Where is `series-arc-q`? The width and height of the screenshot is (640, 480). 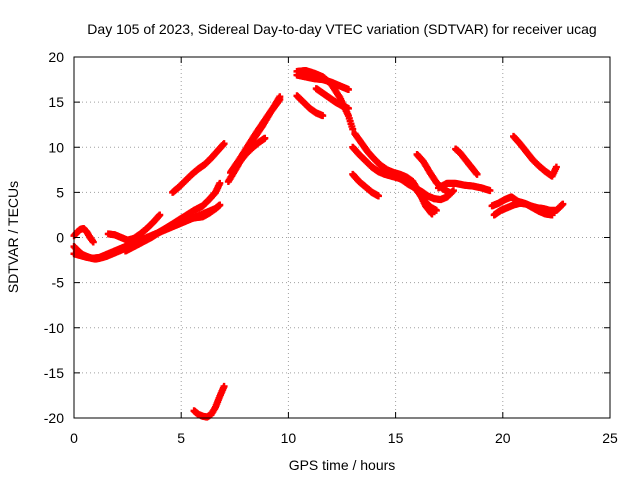
series-arc-q is located at coordinates (365, 185).